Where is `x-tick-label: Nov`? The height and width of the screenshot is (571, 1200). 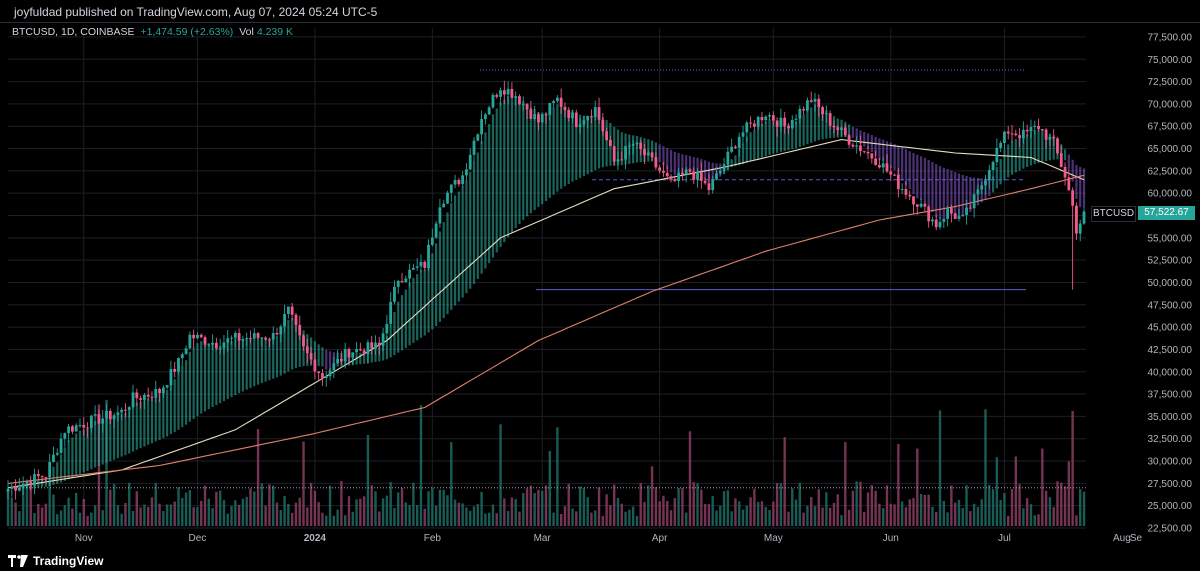
x-tick-label: Nov is located at coordinates (84, 538).